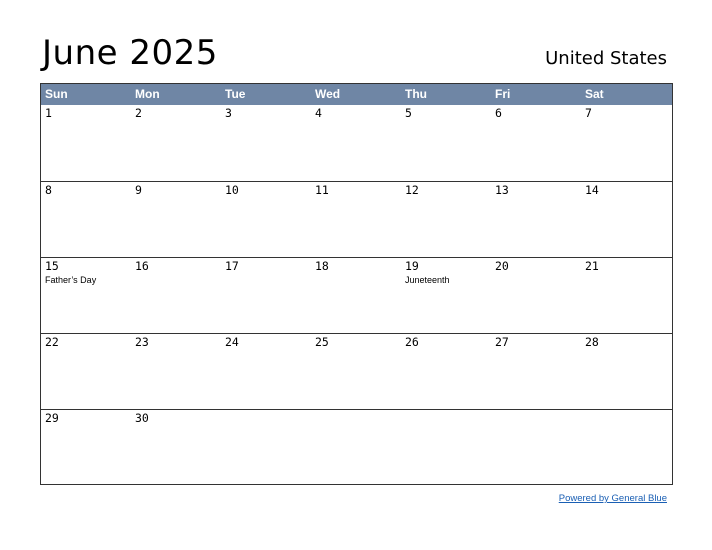  I want to click on calendar-title: June 2025, so click(130, 53).